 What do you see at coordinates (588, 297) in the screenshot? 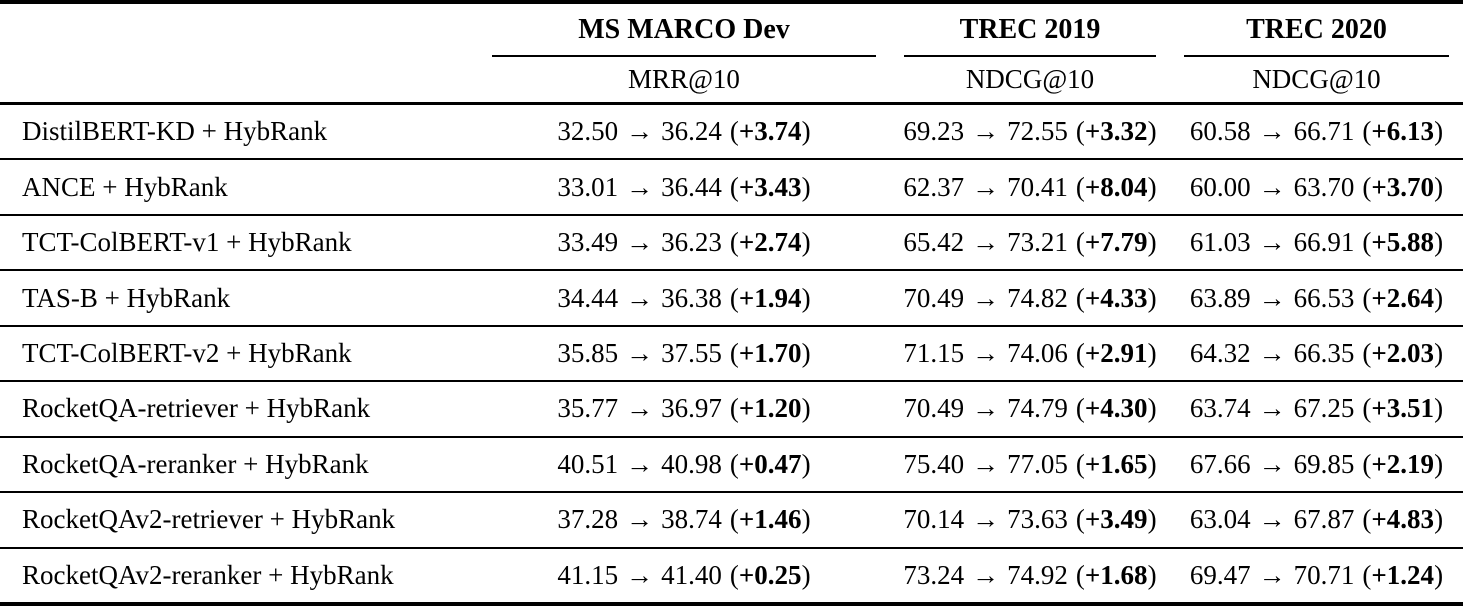
I see `score-before: 34.44` at bounding box center [588, 297].